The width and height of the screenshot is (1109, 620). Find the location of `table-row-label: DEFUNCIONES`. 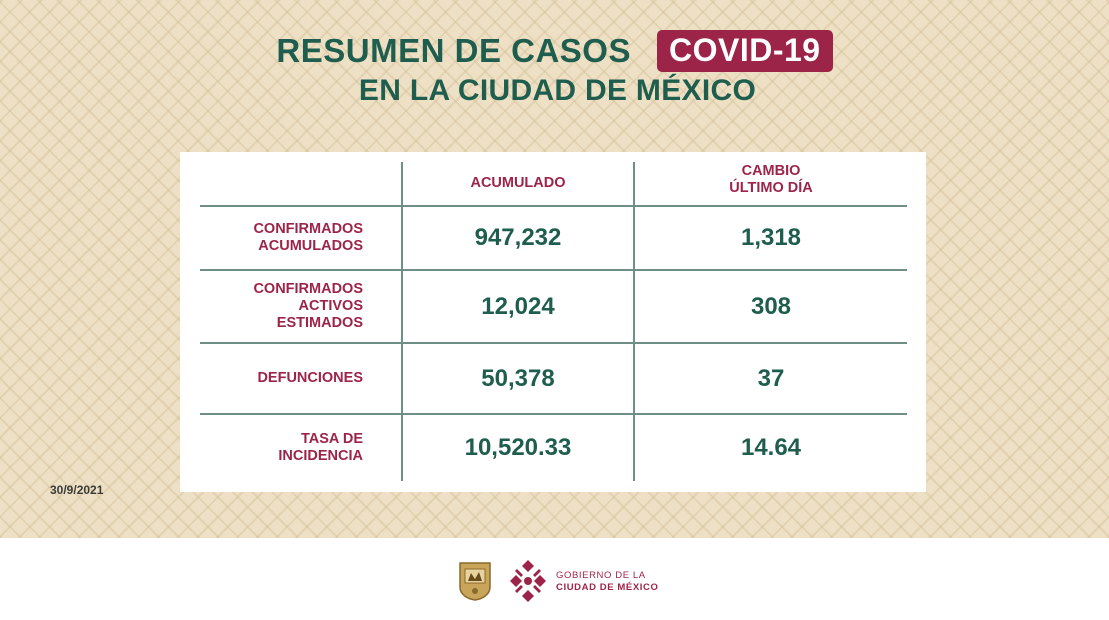

table-row-label: DEFUNCIONES is located at coordinates (281, 378).